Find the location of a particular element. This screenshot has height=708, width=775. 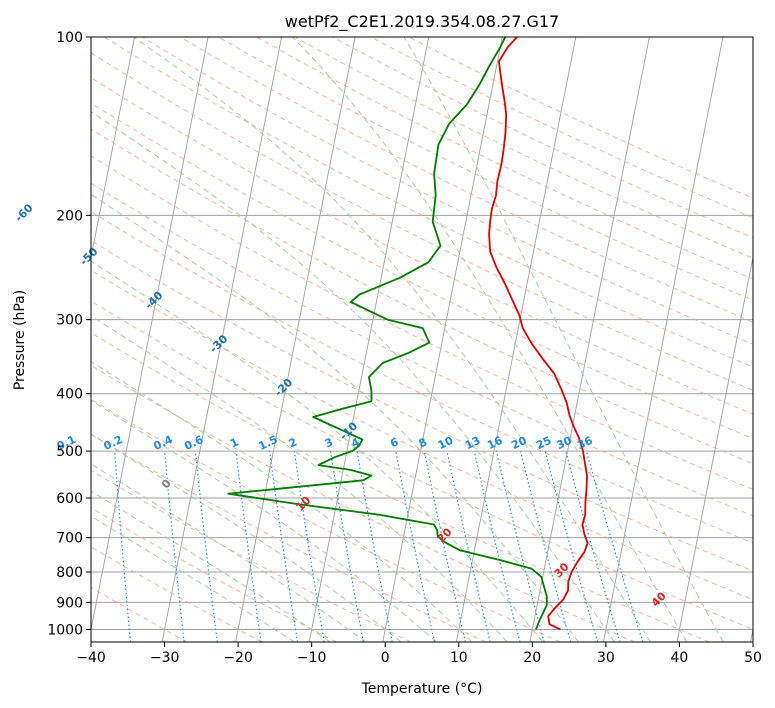

x-tick-label: −30 is located at coordinates (165, 658).